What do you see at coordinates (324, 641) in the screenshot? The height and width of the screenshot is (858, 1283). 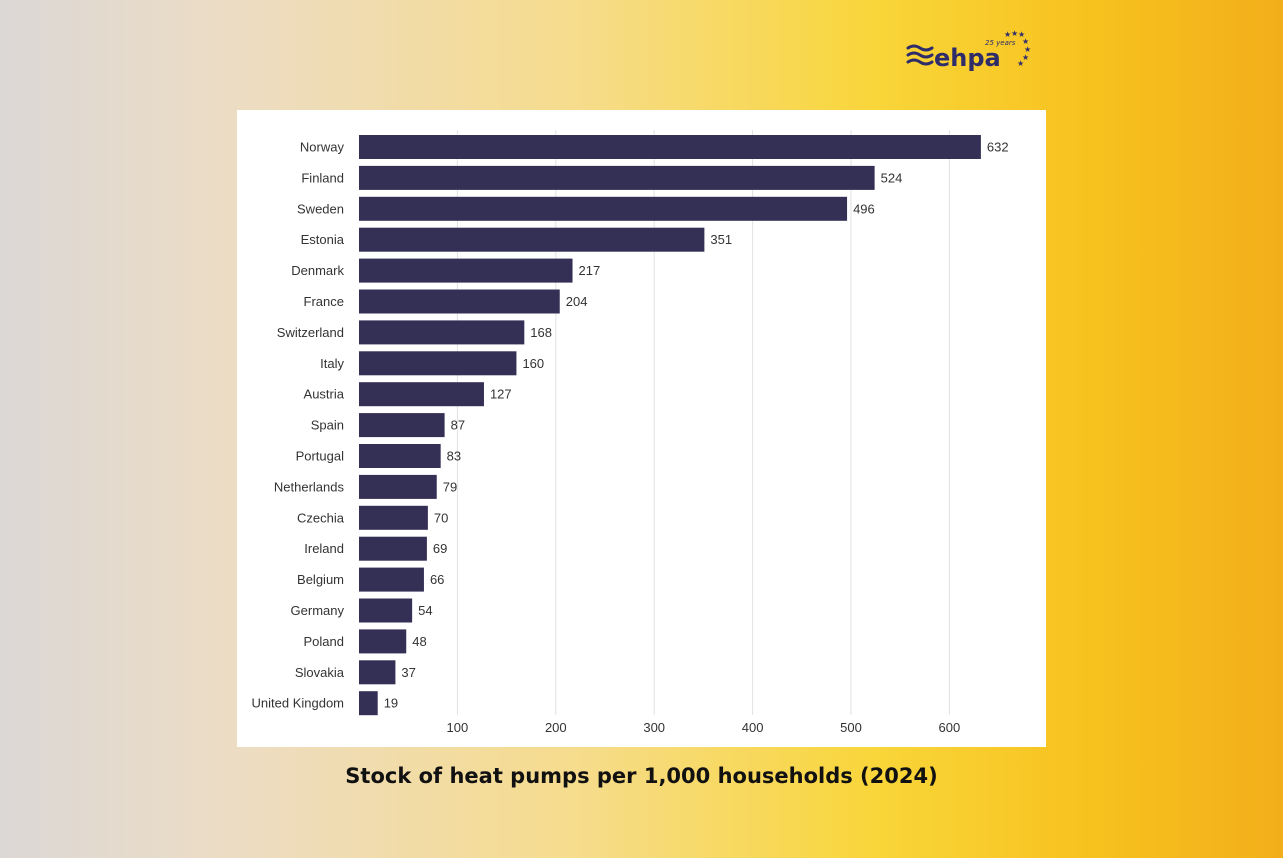 I see `y-category-label: Poland` at bounding box center [324, 641].